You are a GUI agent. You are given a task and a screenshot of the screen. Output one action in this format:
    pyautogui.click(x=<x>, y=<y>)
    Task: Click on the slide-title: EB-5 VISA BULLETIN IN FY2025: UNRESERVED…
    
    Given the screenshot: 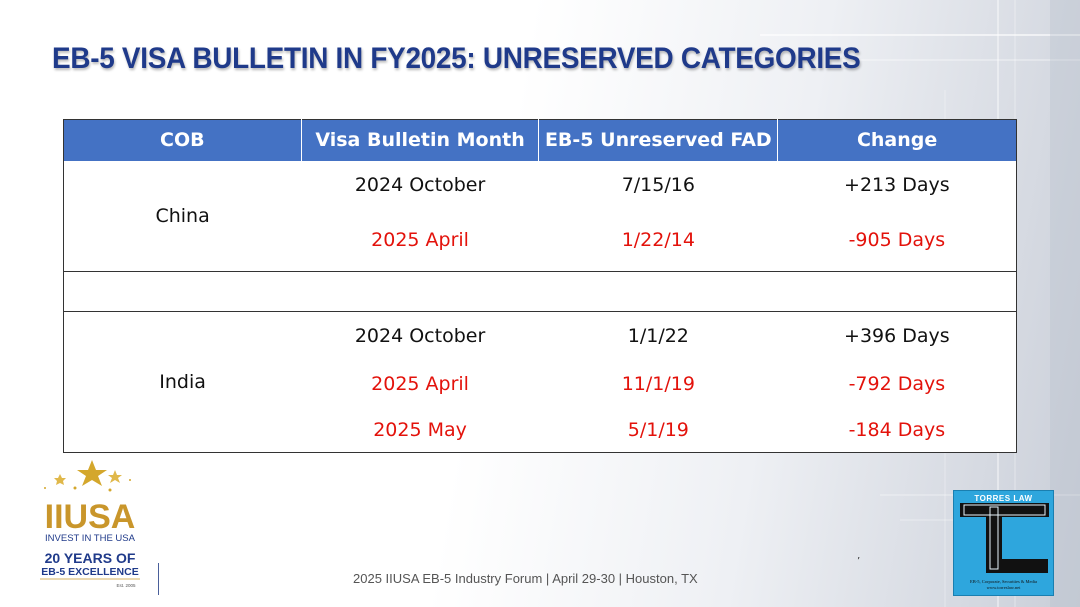 What is the action you would take?
    pyautogui.click(x=456, y=58)
    